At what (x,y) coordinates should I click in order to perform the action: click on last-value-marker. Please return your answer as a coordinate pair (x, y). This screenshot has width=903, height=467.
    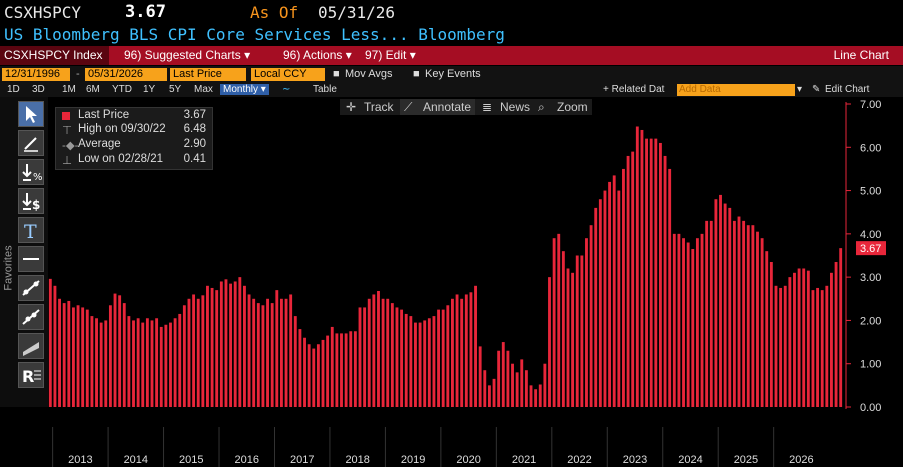
    Looking at the image, I should click on (871, 248).